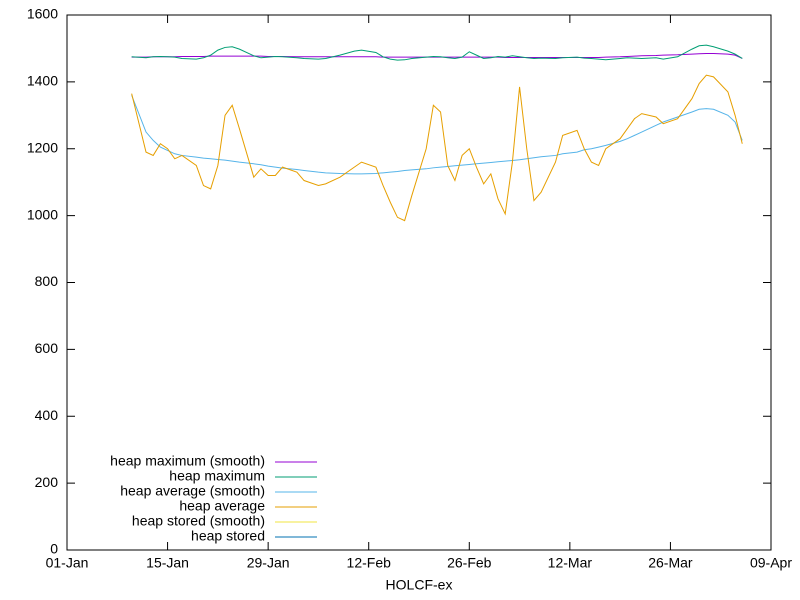 This screenshot has width=800, height=600. I want to click on legend-label: heap stored, so click(228, 536).